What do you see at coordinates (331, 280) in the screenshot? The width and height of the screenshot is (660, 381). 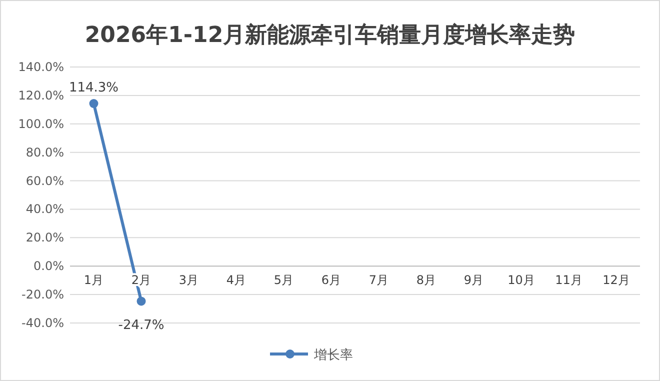 I see `x-tick-label: 6月` at bounding box center [331, 280].